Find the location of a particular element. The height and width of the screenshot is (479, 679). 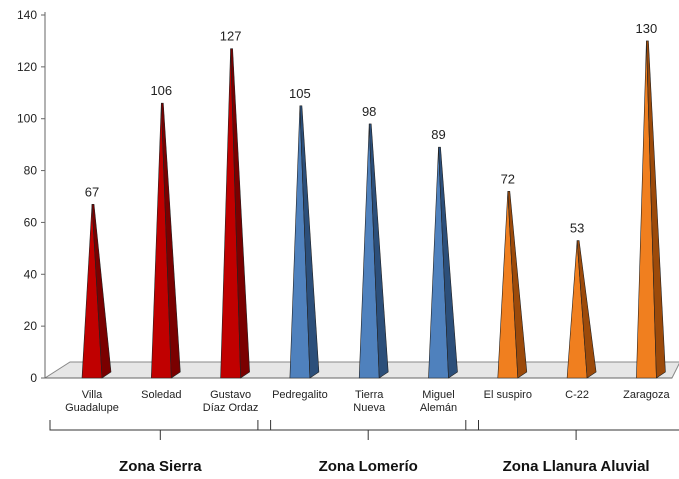

y-tick-label: 40 is located at coordinates (31, 274).